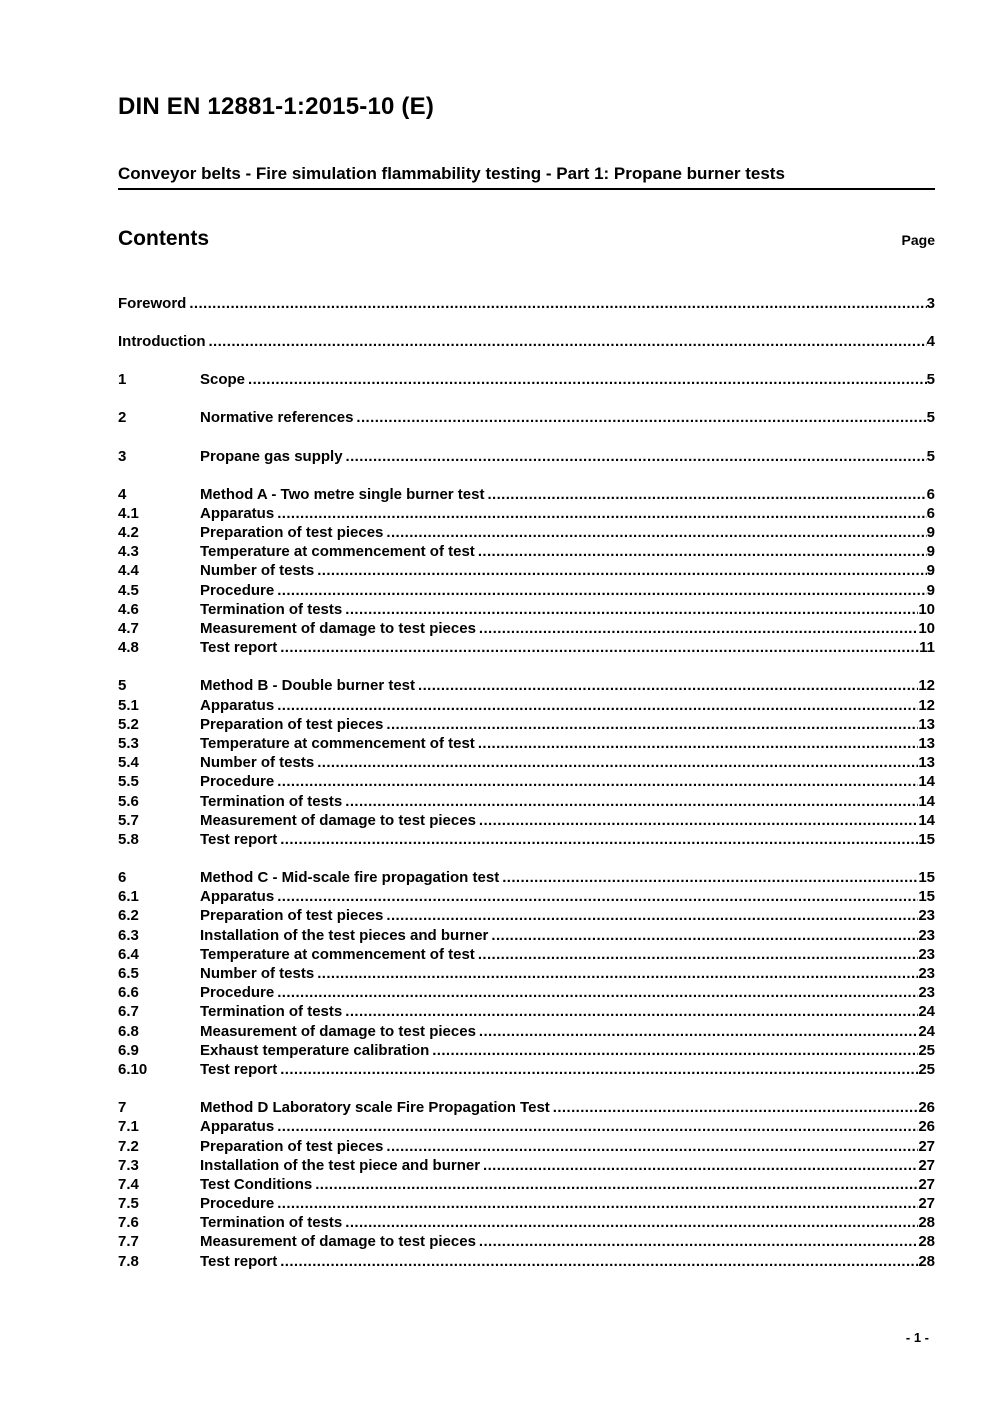 Image resolution: width=992 pixels, height=1403 pixels. Describe the element at coordinates (342, 494) in the screenshot. I see `toc-entry-label: Method A - Two metre single burner test` at that location.